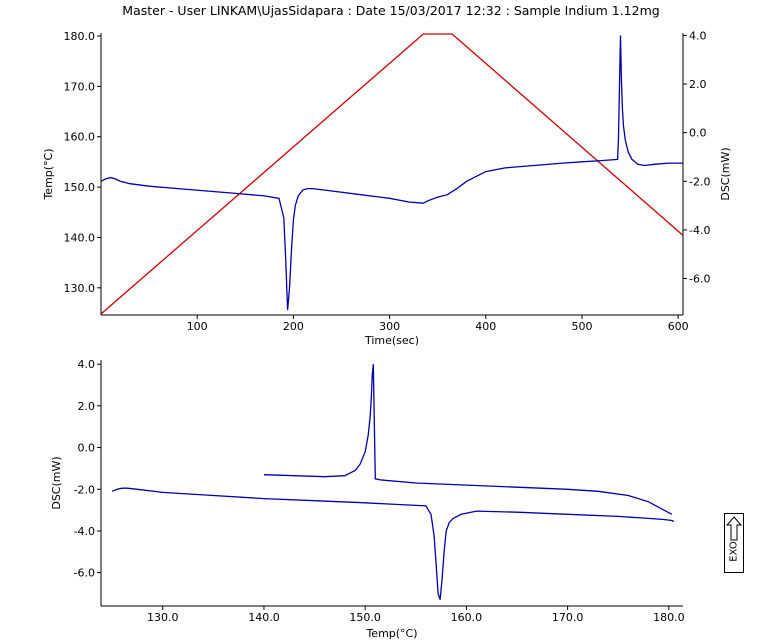 The width and height of the screenshot is (782, 642). Describe the element at coordinates (734, 551) in the screenshot. I see `exo-label: EXO` at that location.